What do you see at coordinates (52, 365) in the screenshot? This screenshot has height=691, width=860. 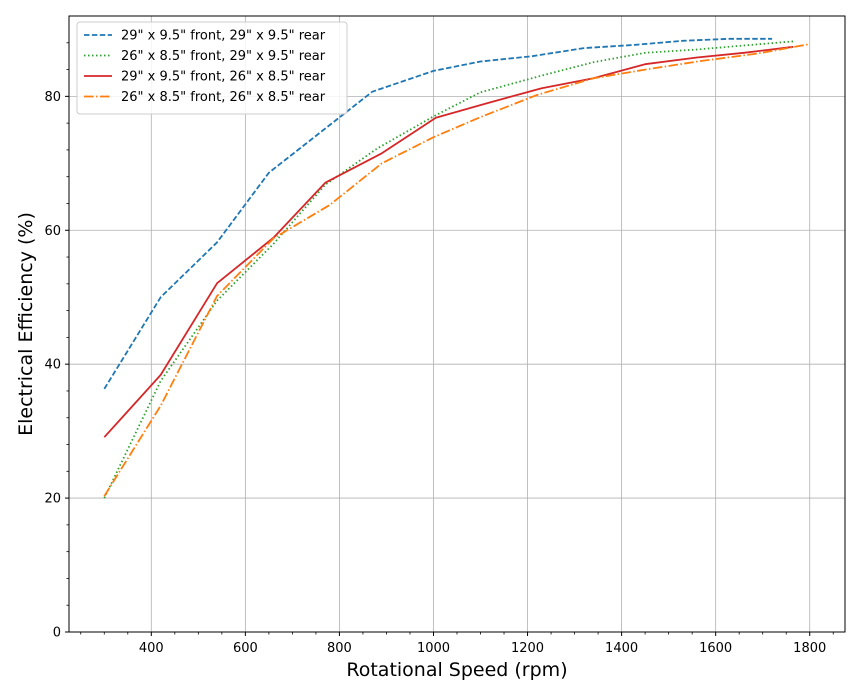 I see `y-tick-label: 40` at bounding box center [52, 365].